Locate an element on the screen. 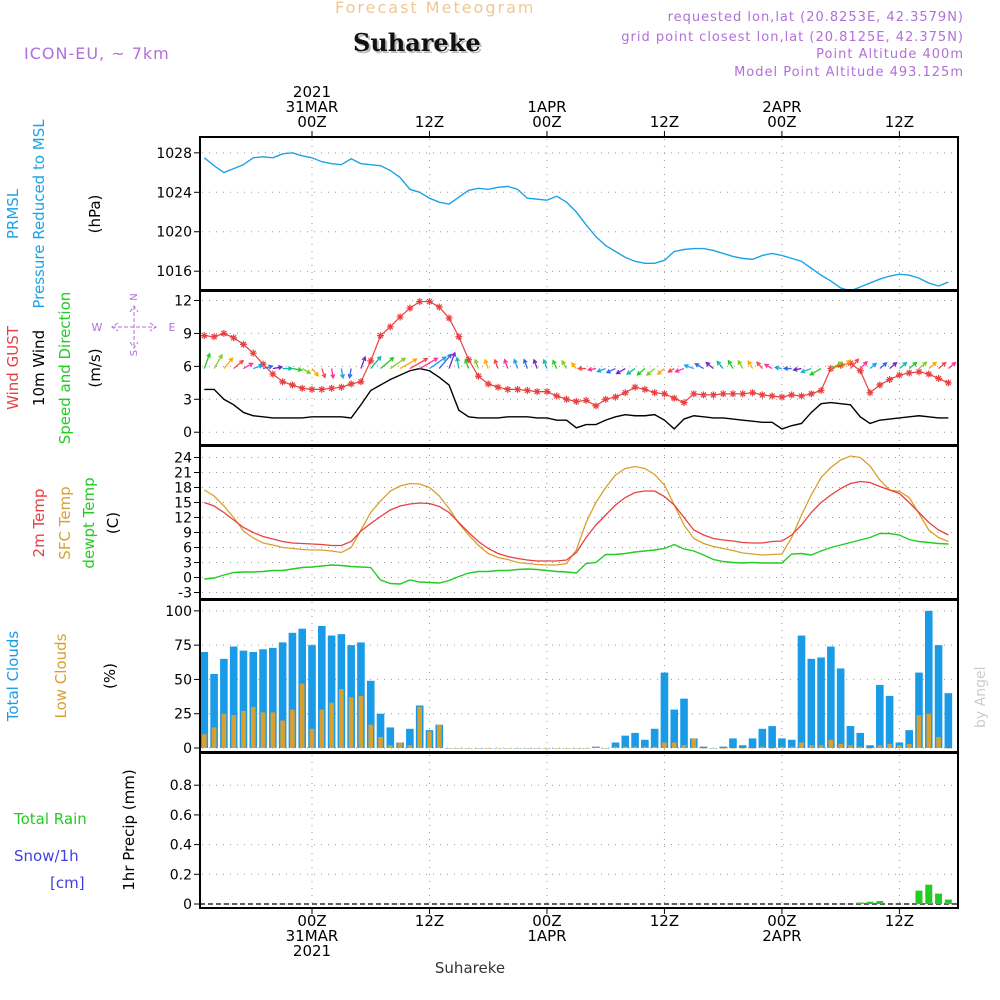  y-tick-label: -3 is located at coordinates (185, 594).